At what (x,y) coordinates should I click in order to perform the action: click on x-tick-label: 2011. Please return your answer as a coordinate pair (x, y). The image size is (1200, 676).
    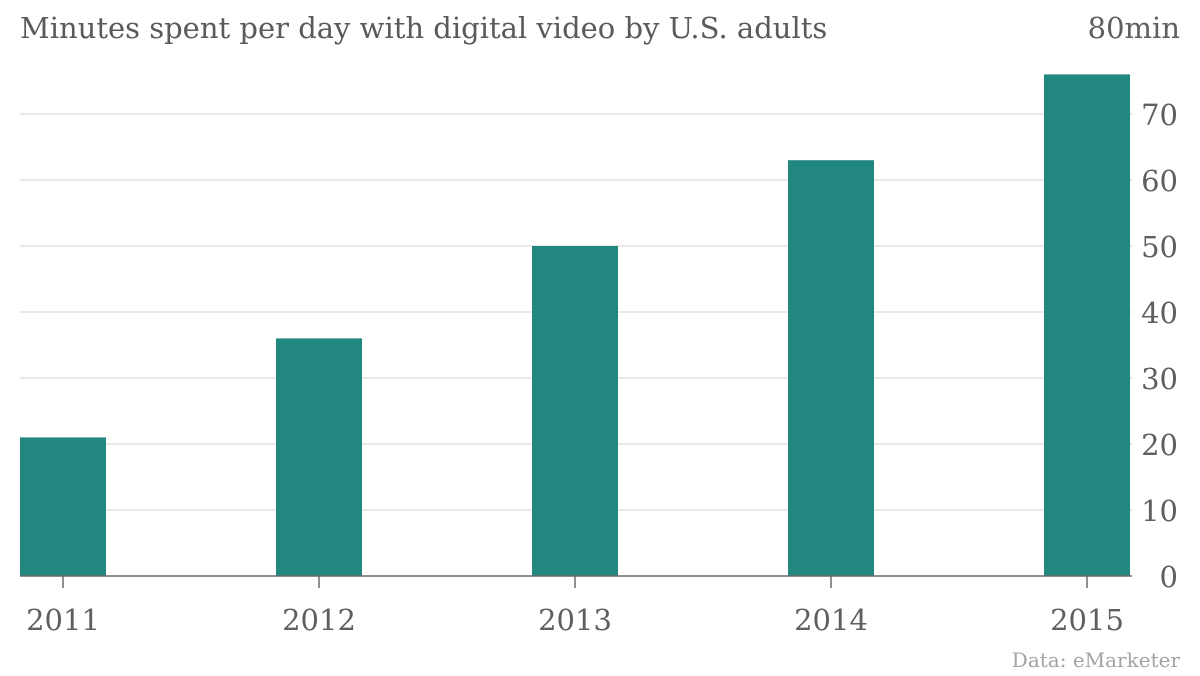
    Looking at the image, I should click on (63, 620).